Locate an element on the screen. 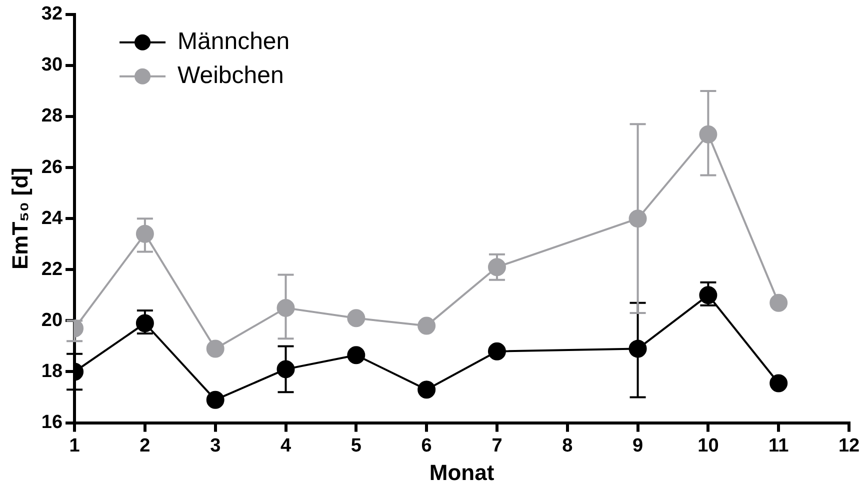  x-tick-label: 10 is located at coordinates (708, 445).